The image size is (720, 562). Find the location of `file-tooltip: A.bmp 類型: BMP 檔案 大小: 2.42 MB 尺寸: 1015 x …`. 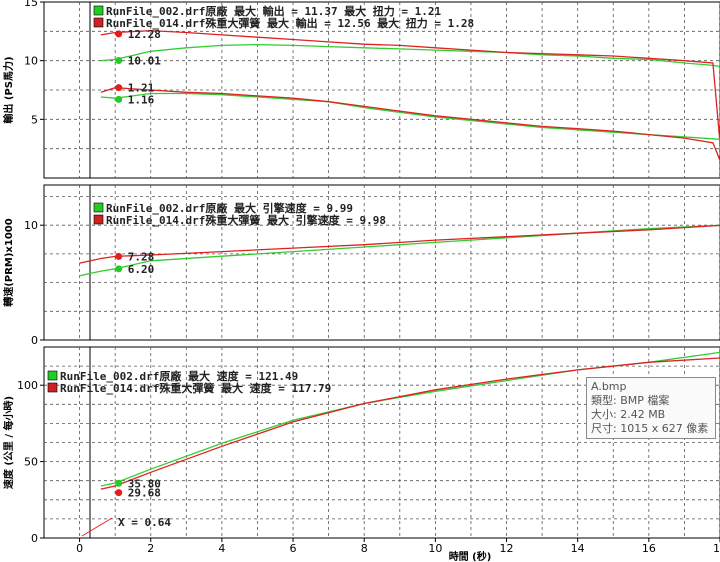

file-tooltip: A.bmp 類型: BMP 檔案 大小: 2.42 MB 尺寸: 1015 x … is located at coordinates (651, 408).